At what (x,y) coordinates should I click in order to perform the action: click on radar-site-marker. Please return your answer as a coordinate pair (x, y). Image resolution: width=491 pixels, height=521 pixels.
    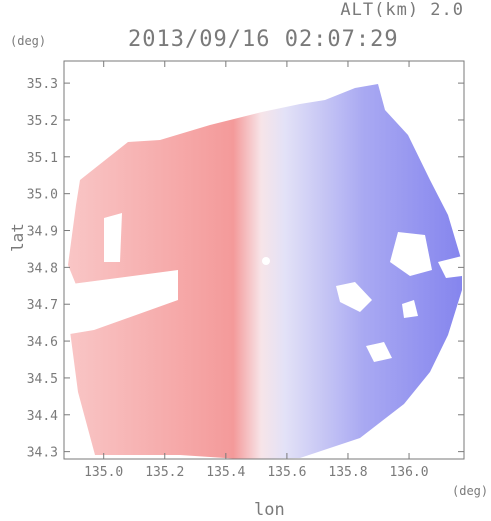
    Looking at the image, I should click on (266, 261).